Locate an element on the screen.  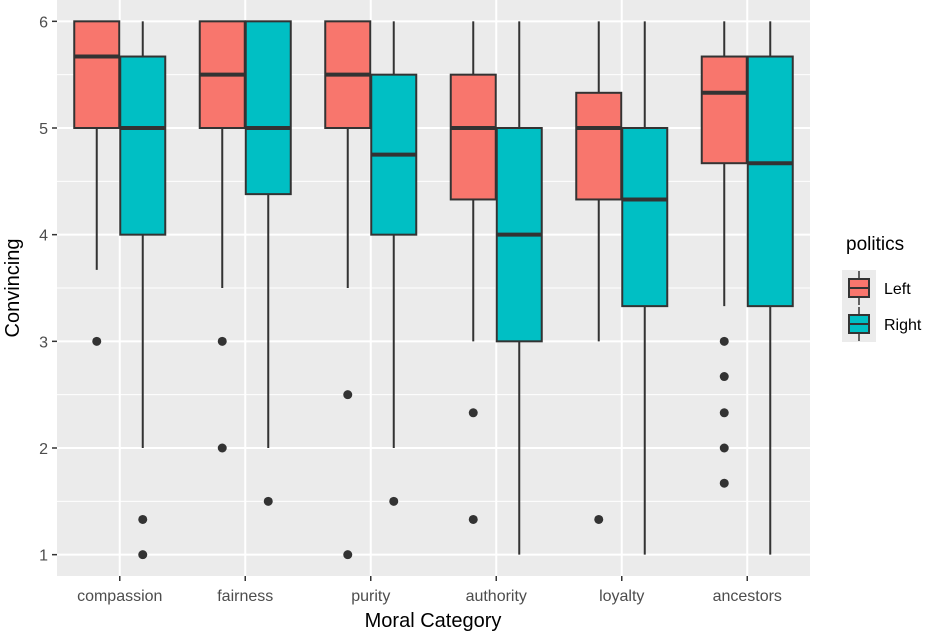
y-tick-label: 4 is located at coordinates (43, 236).